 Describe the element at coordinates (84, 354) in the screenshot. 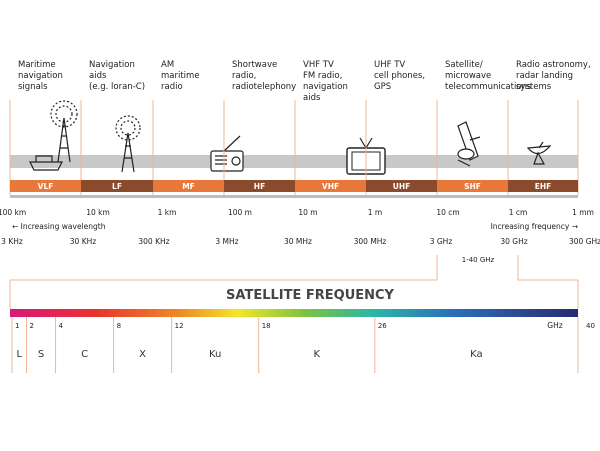

I see `sat-band-label: C` at that location.